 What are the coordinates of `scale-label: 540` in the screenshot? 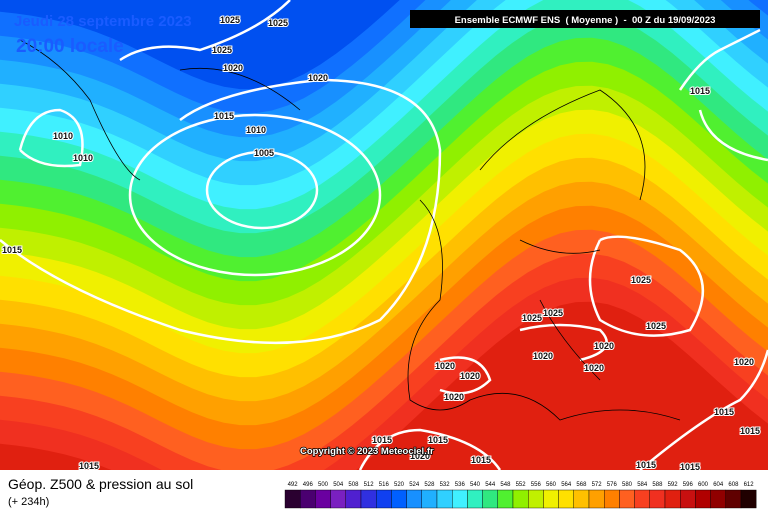 It's located at (475, 485).